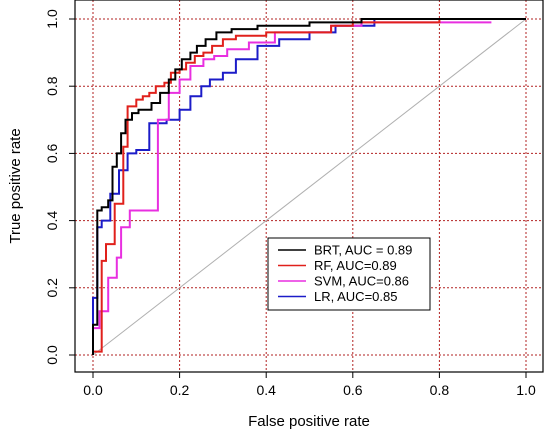 The height and width of the screenshot is (432, 550). I want to click on x-axis-title: False positive rate, so click(309, 421).